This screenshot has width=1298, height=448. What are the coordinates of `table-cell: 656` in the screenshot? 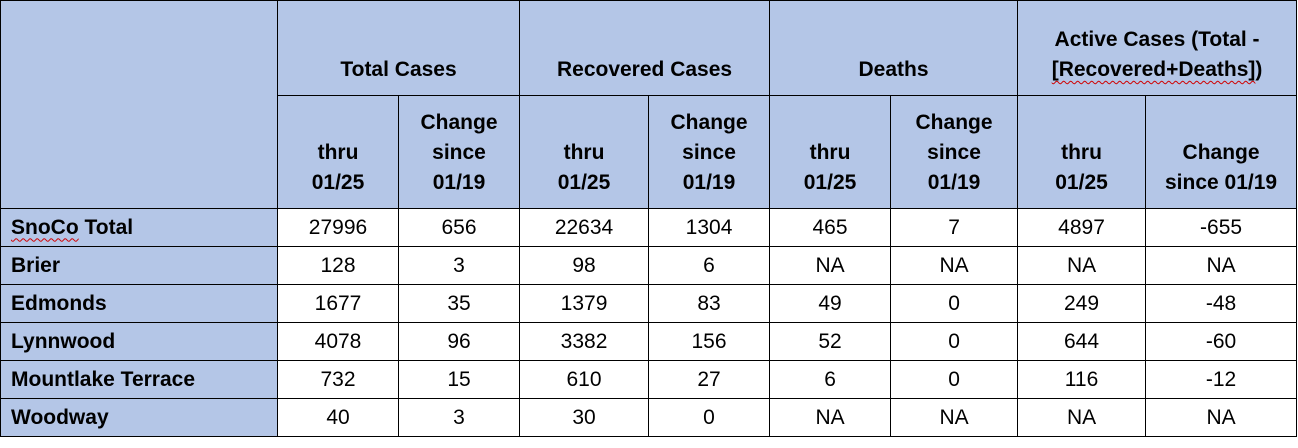 It's located at (459, 227).